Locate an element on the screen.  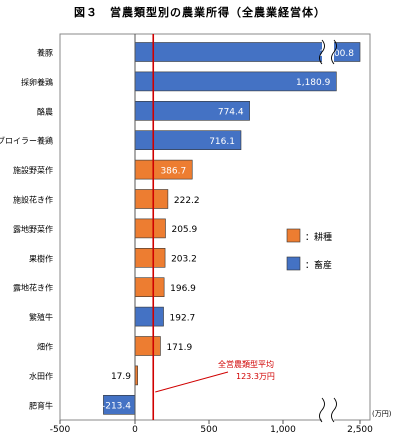
value-label-8: 196.9 is located at coordinates (183, 289).